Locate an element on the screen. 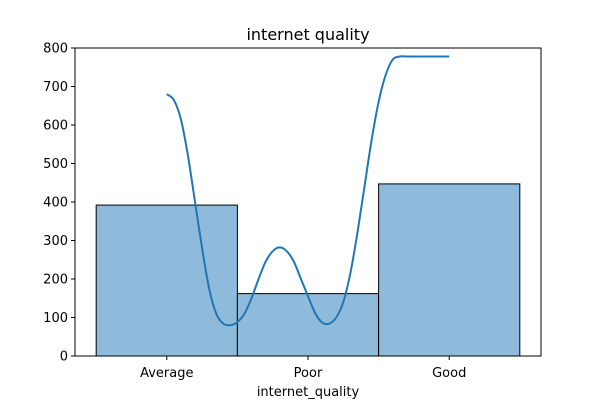  x-axis-title: internet_quality is located at coordinates (308, 392).